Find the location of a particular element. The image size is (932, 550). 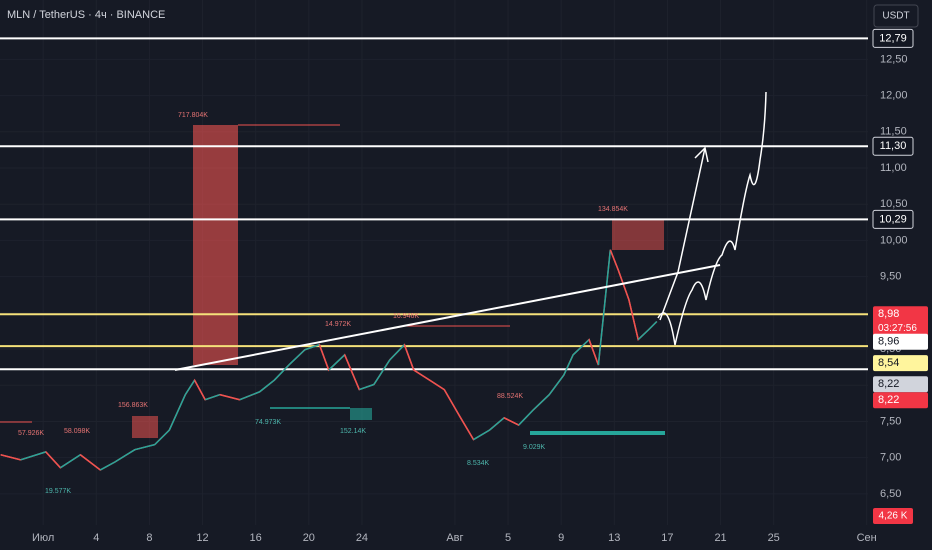

annotation: 88.524K is located at coordinates (510, 396).